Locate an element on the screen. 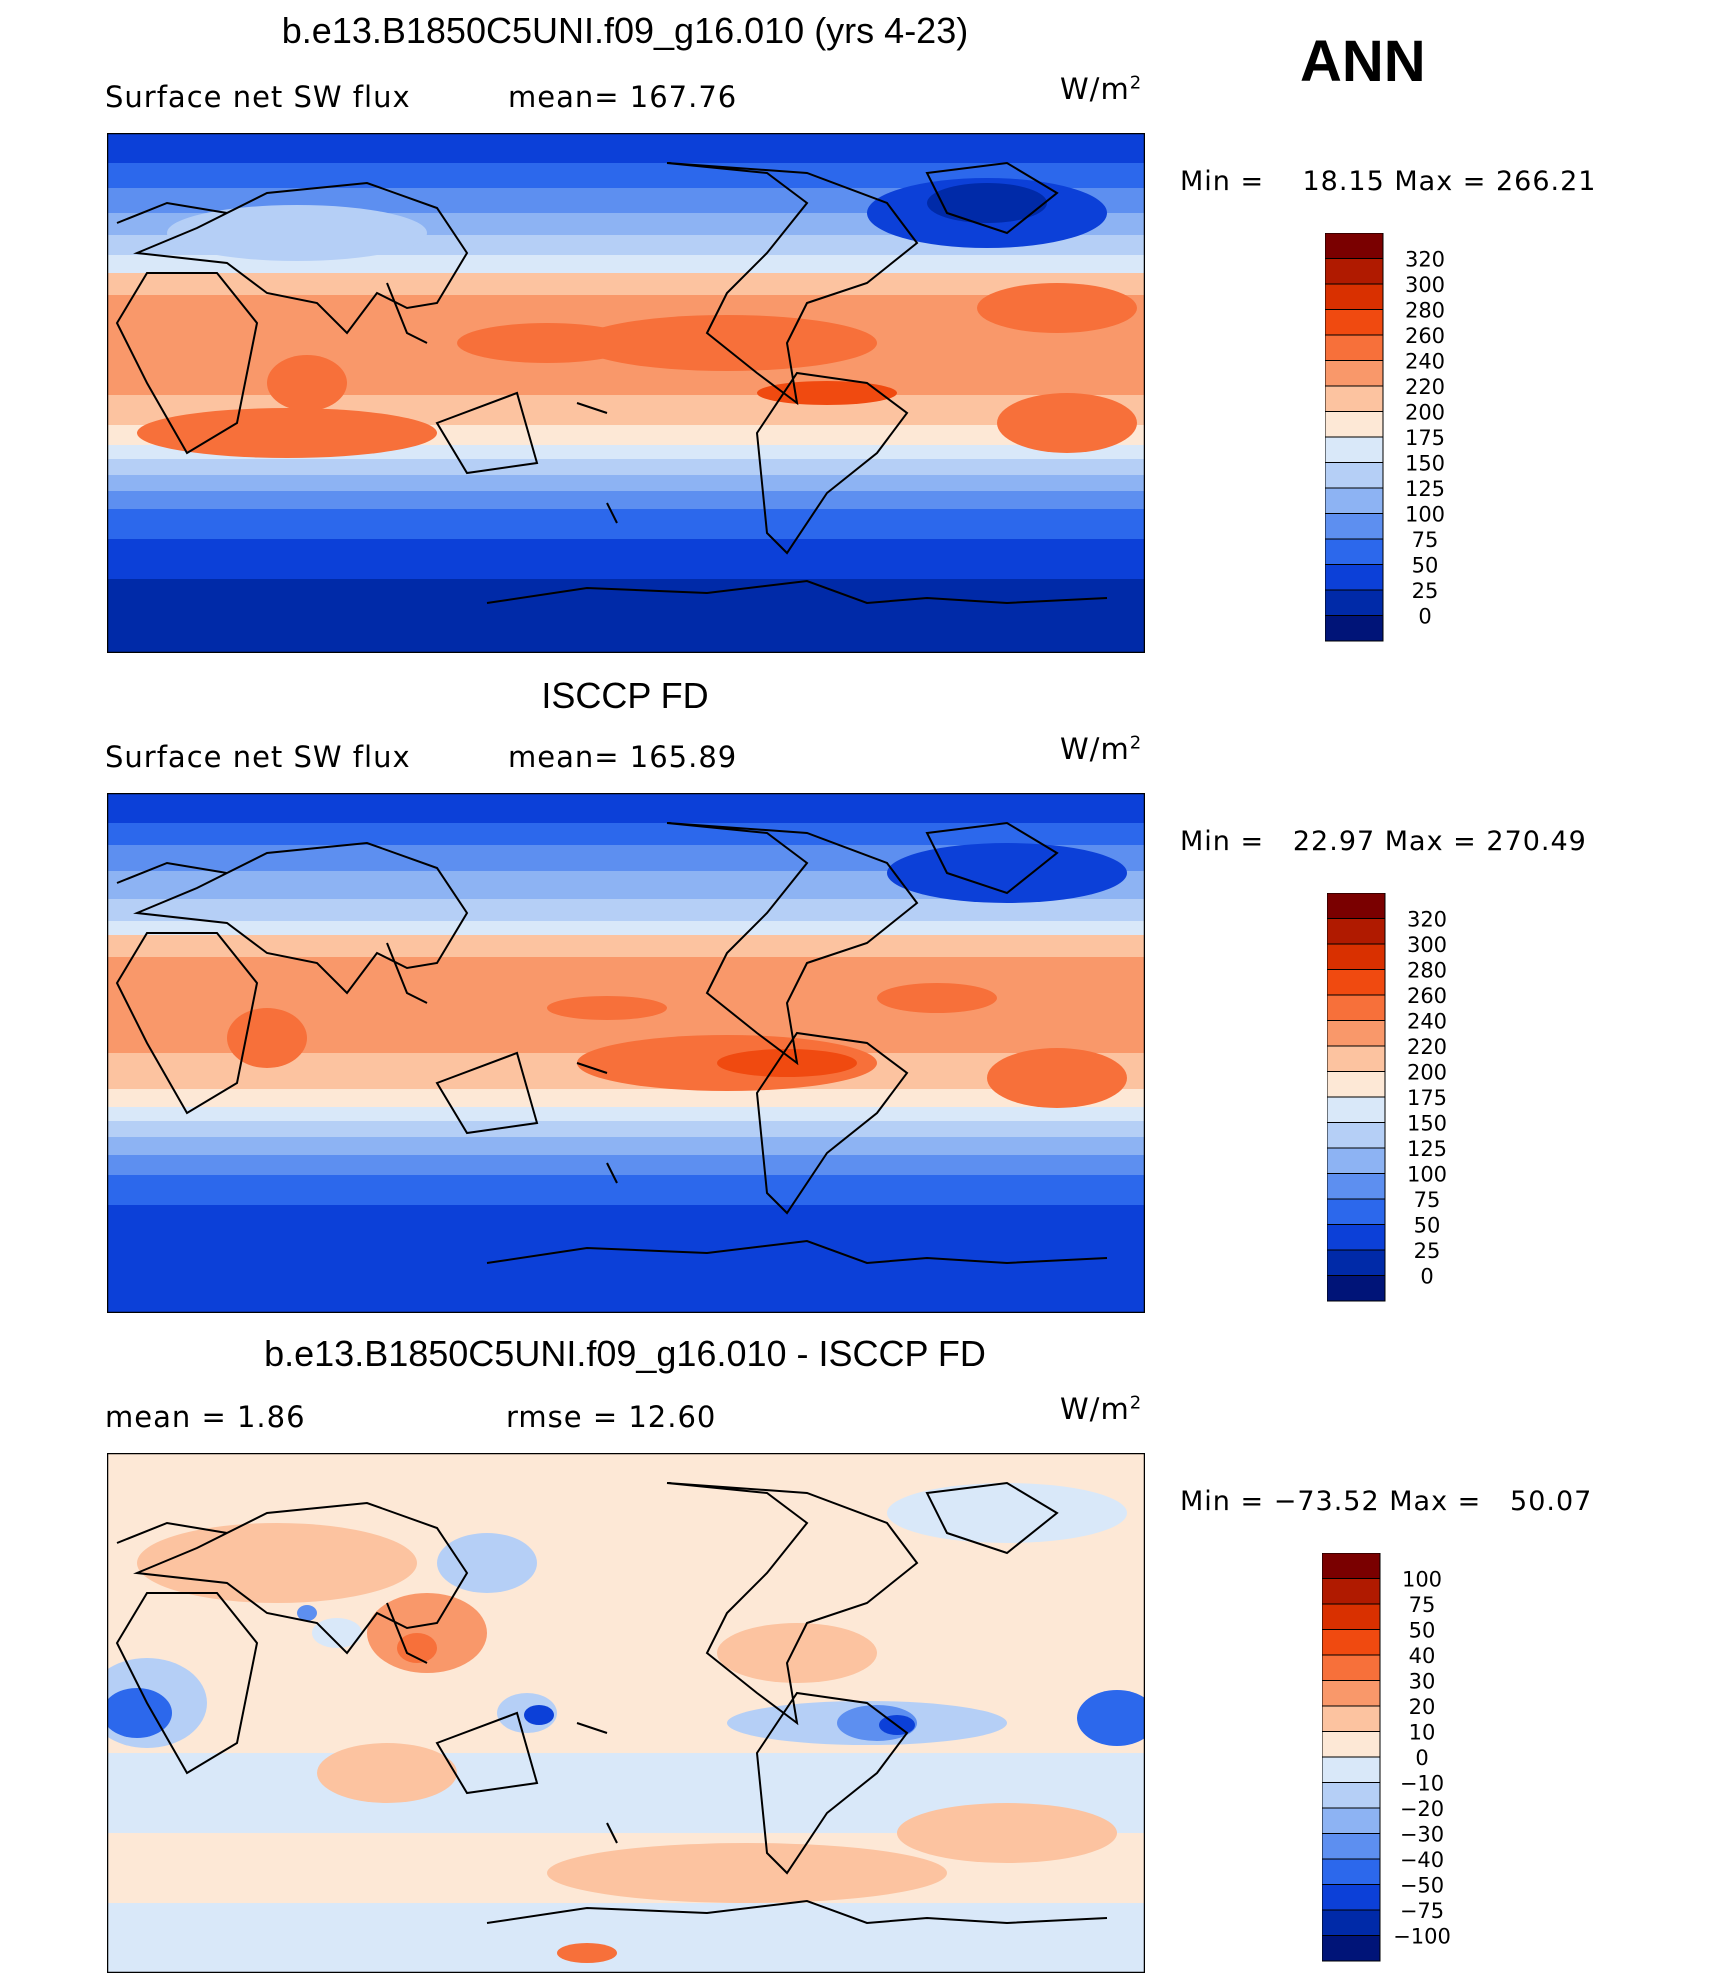 The height and width of the screenshot is (1979, 1710). panel-1-colorbar: 320 300 280 260 240 220 200 175 150 125 100 75 50 25 0 is located at coordinates (1410, 438).